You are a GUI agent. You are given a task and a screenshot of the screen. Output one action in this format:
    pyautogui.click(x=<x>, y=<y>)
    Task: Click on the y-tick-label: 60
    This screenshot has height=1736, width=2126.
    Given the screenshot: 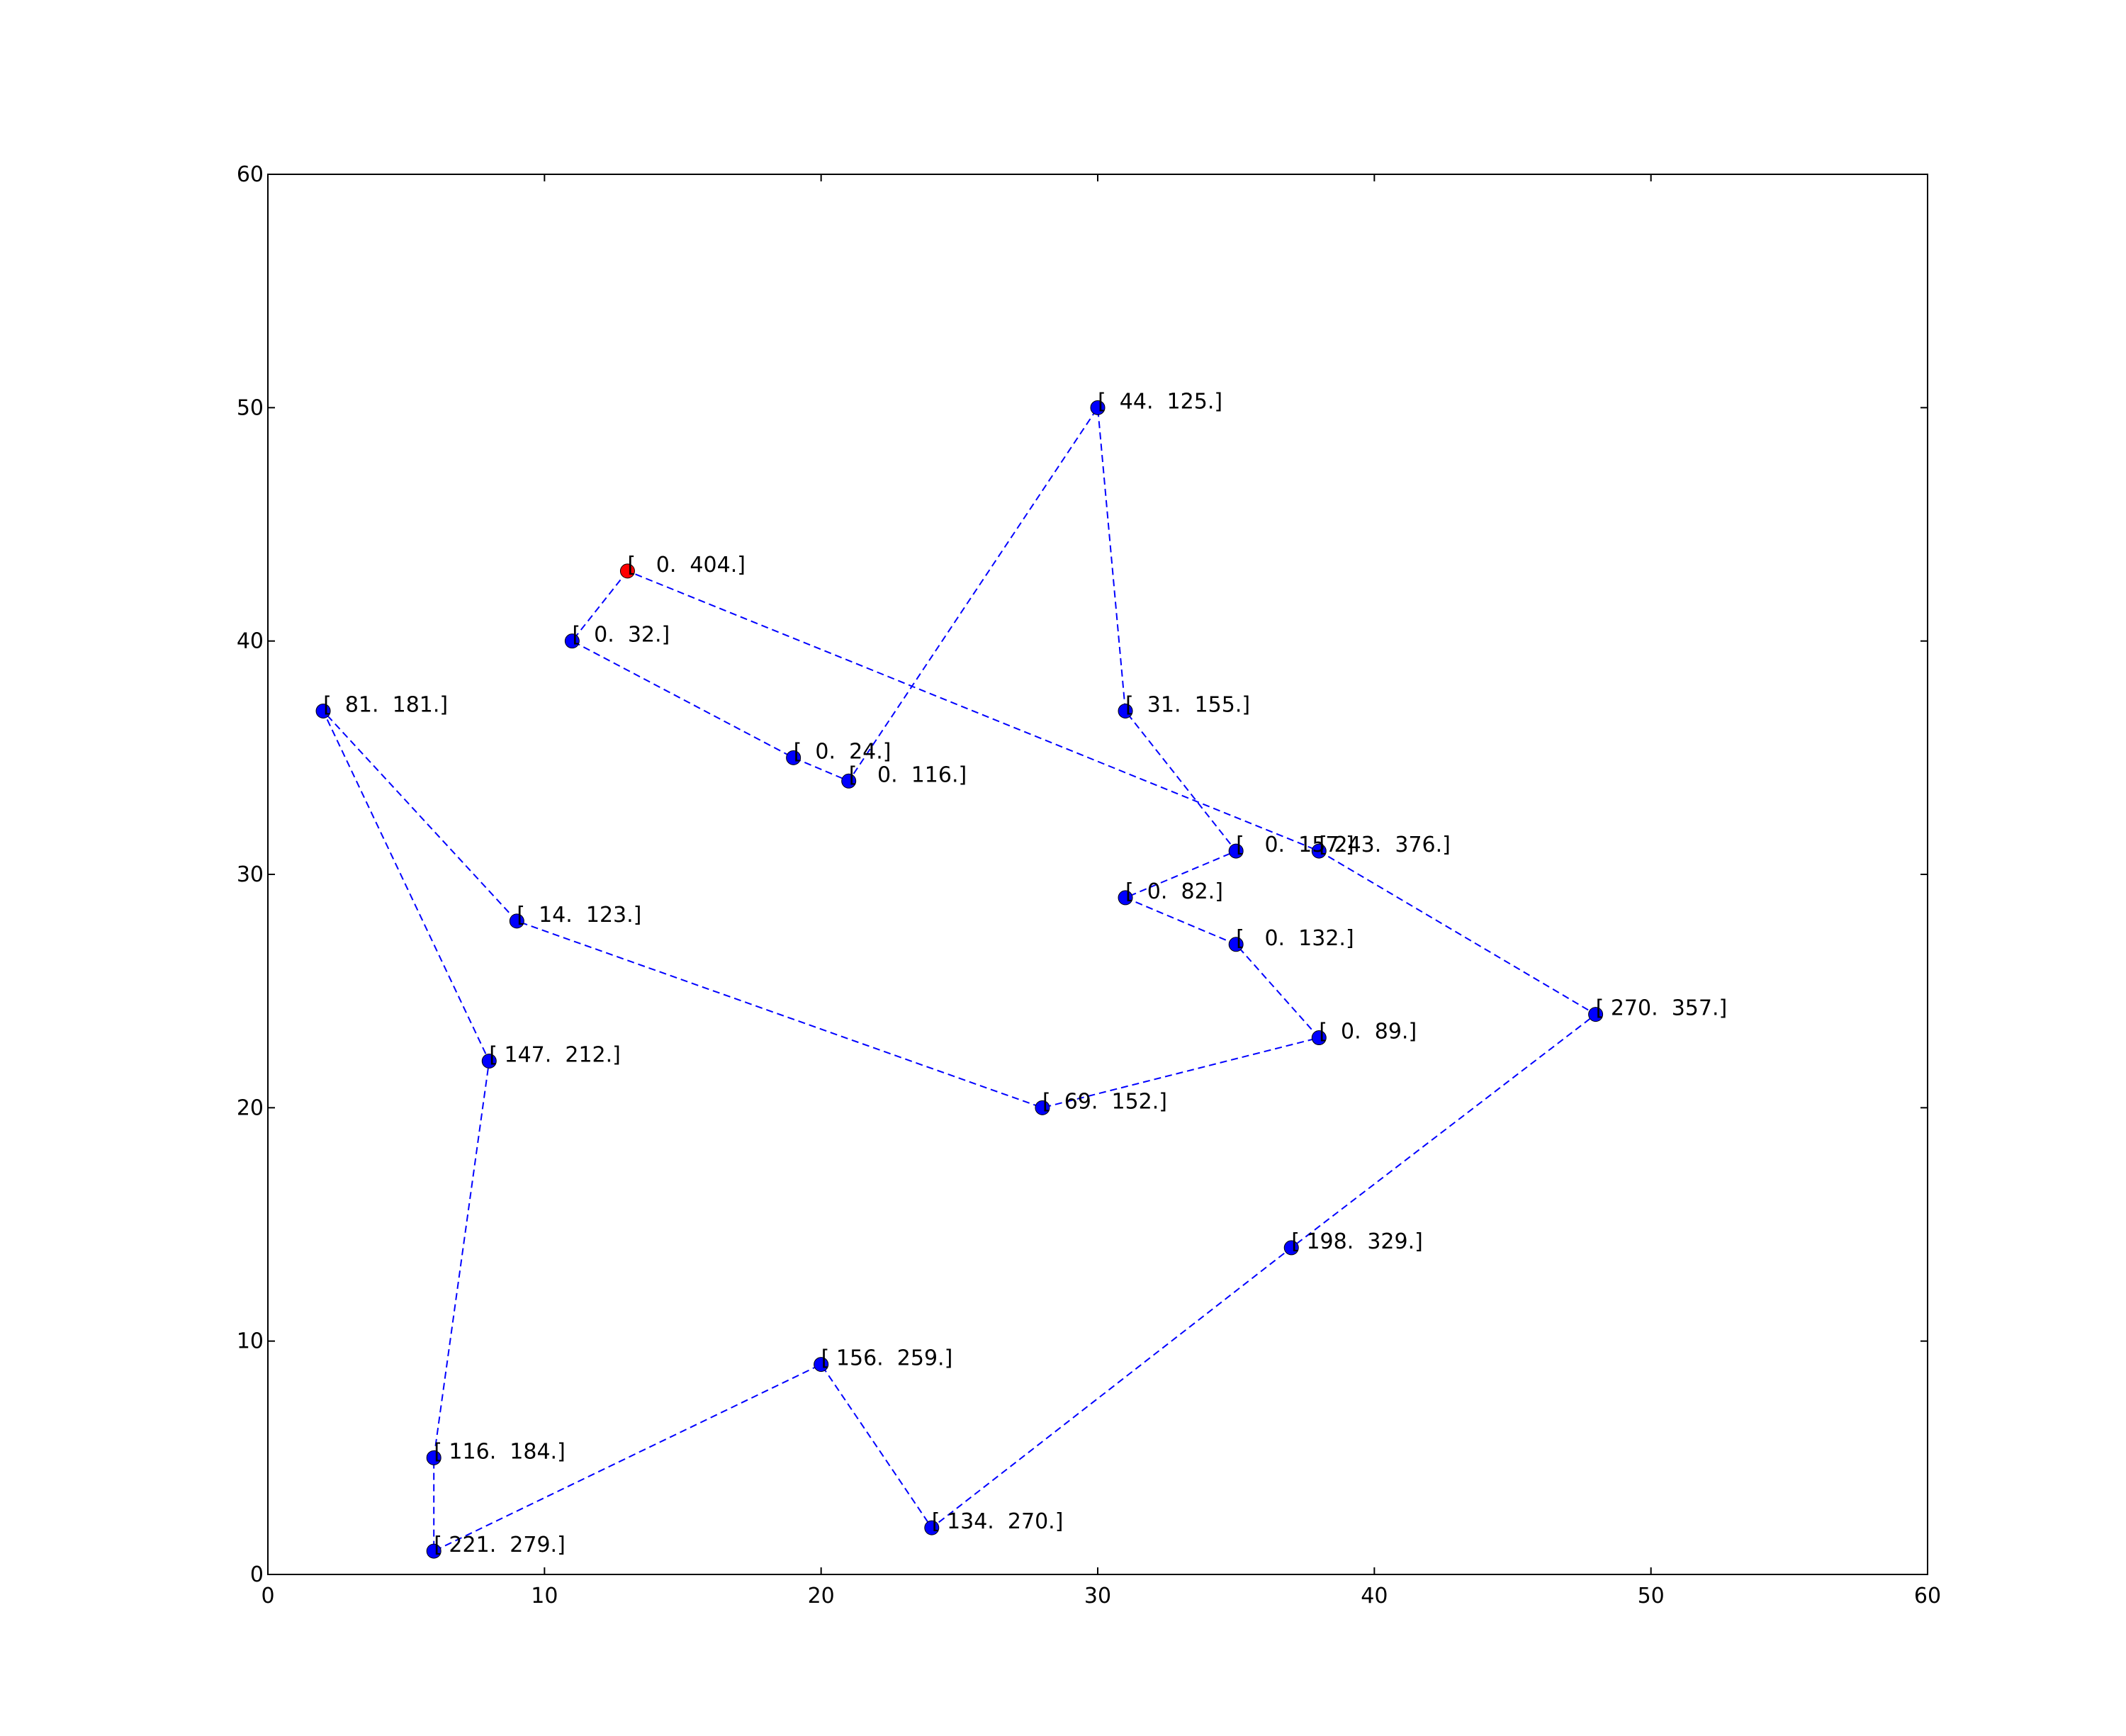 What is the action you would take?
    pyautogui.click(x=251, y=174)
    